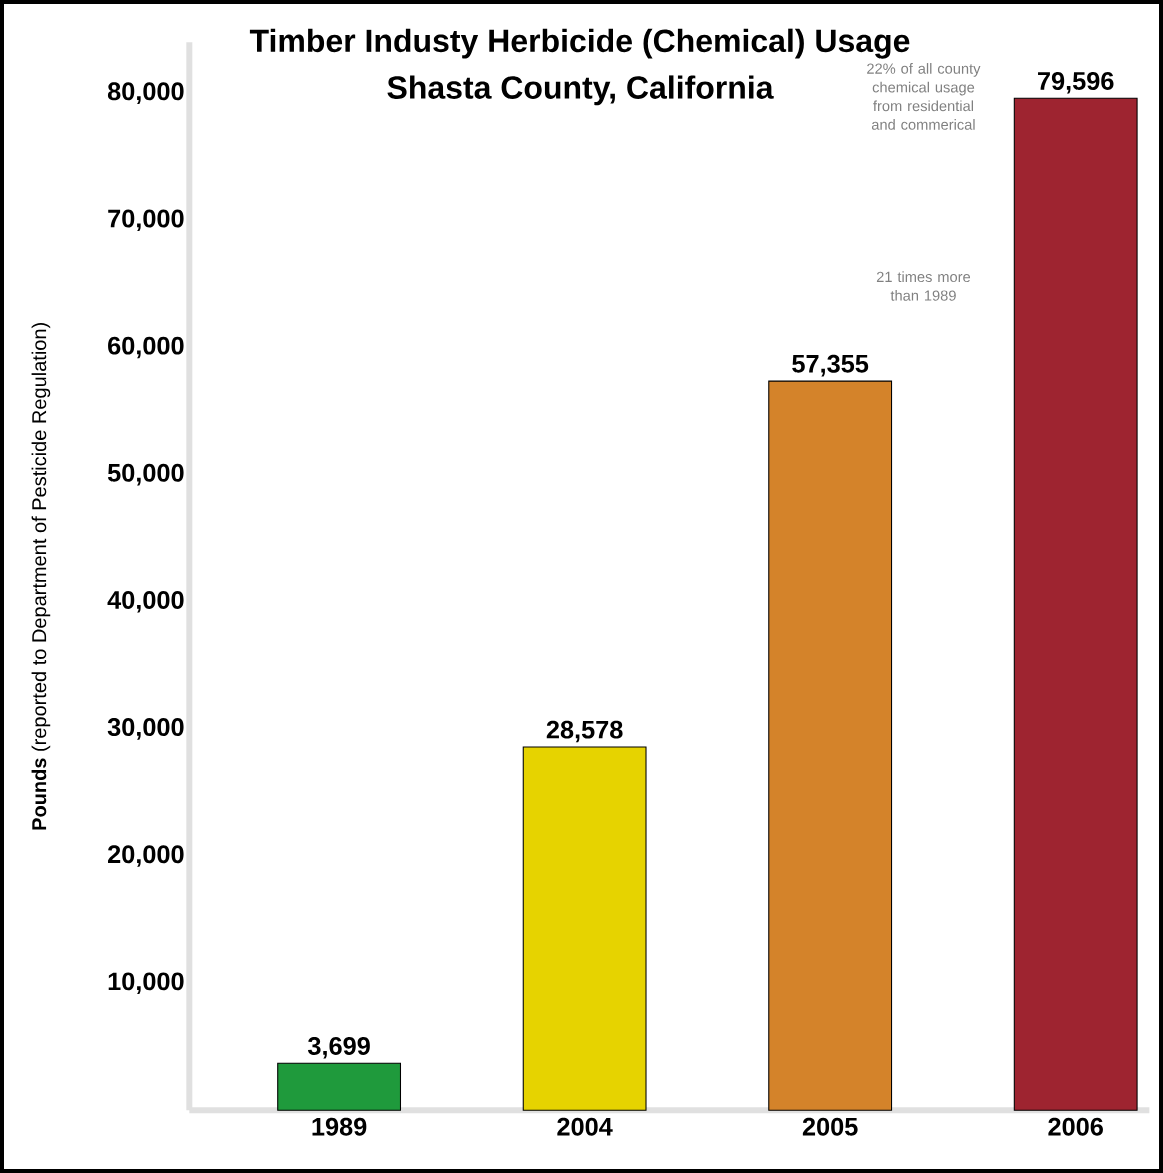  Describe the element at coordinates (146, 983) in the screenshot. I see `y-tick-label: 10,000` at that location.